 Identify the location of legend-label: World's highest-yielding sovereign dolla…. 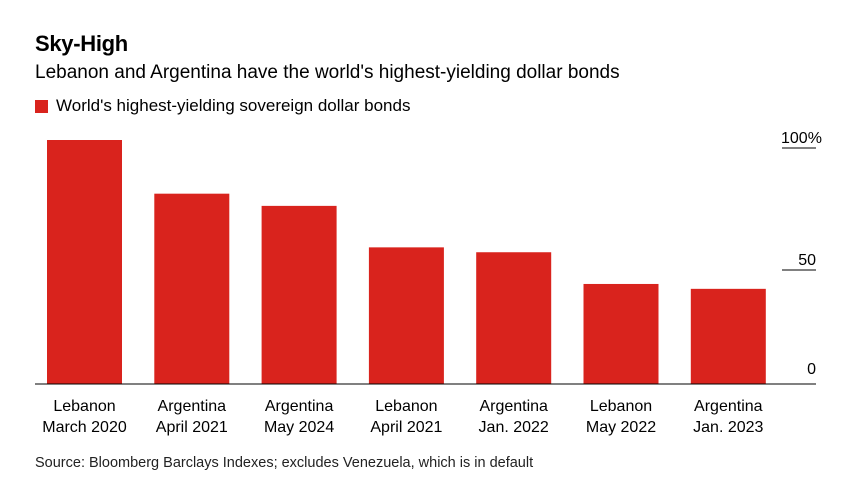
(233, 105).